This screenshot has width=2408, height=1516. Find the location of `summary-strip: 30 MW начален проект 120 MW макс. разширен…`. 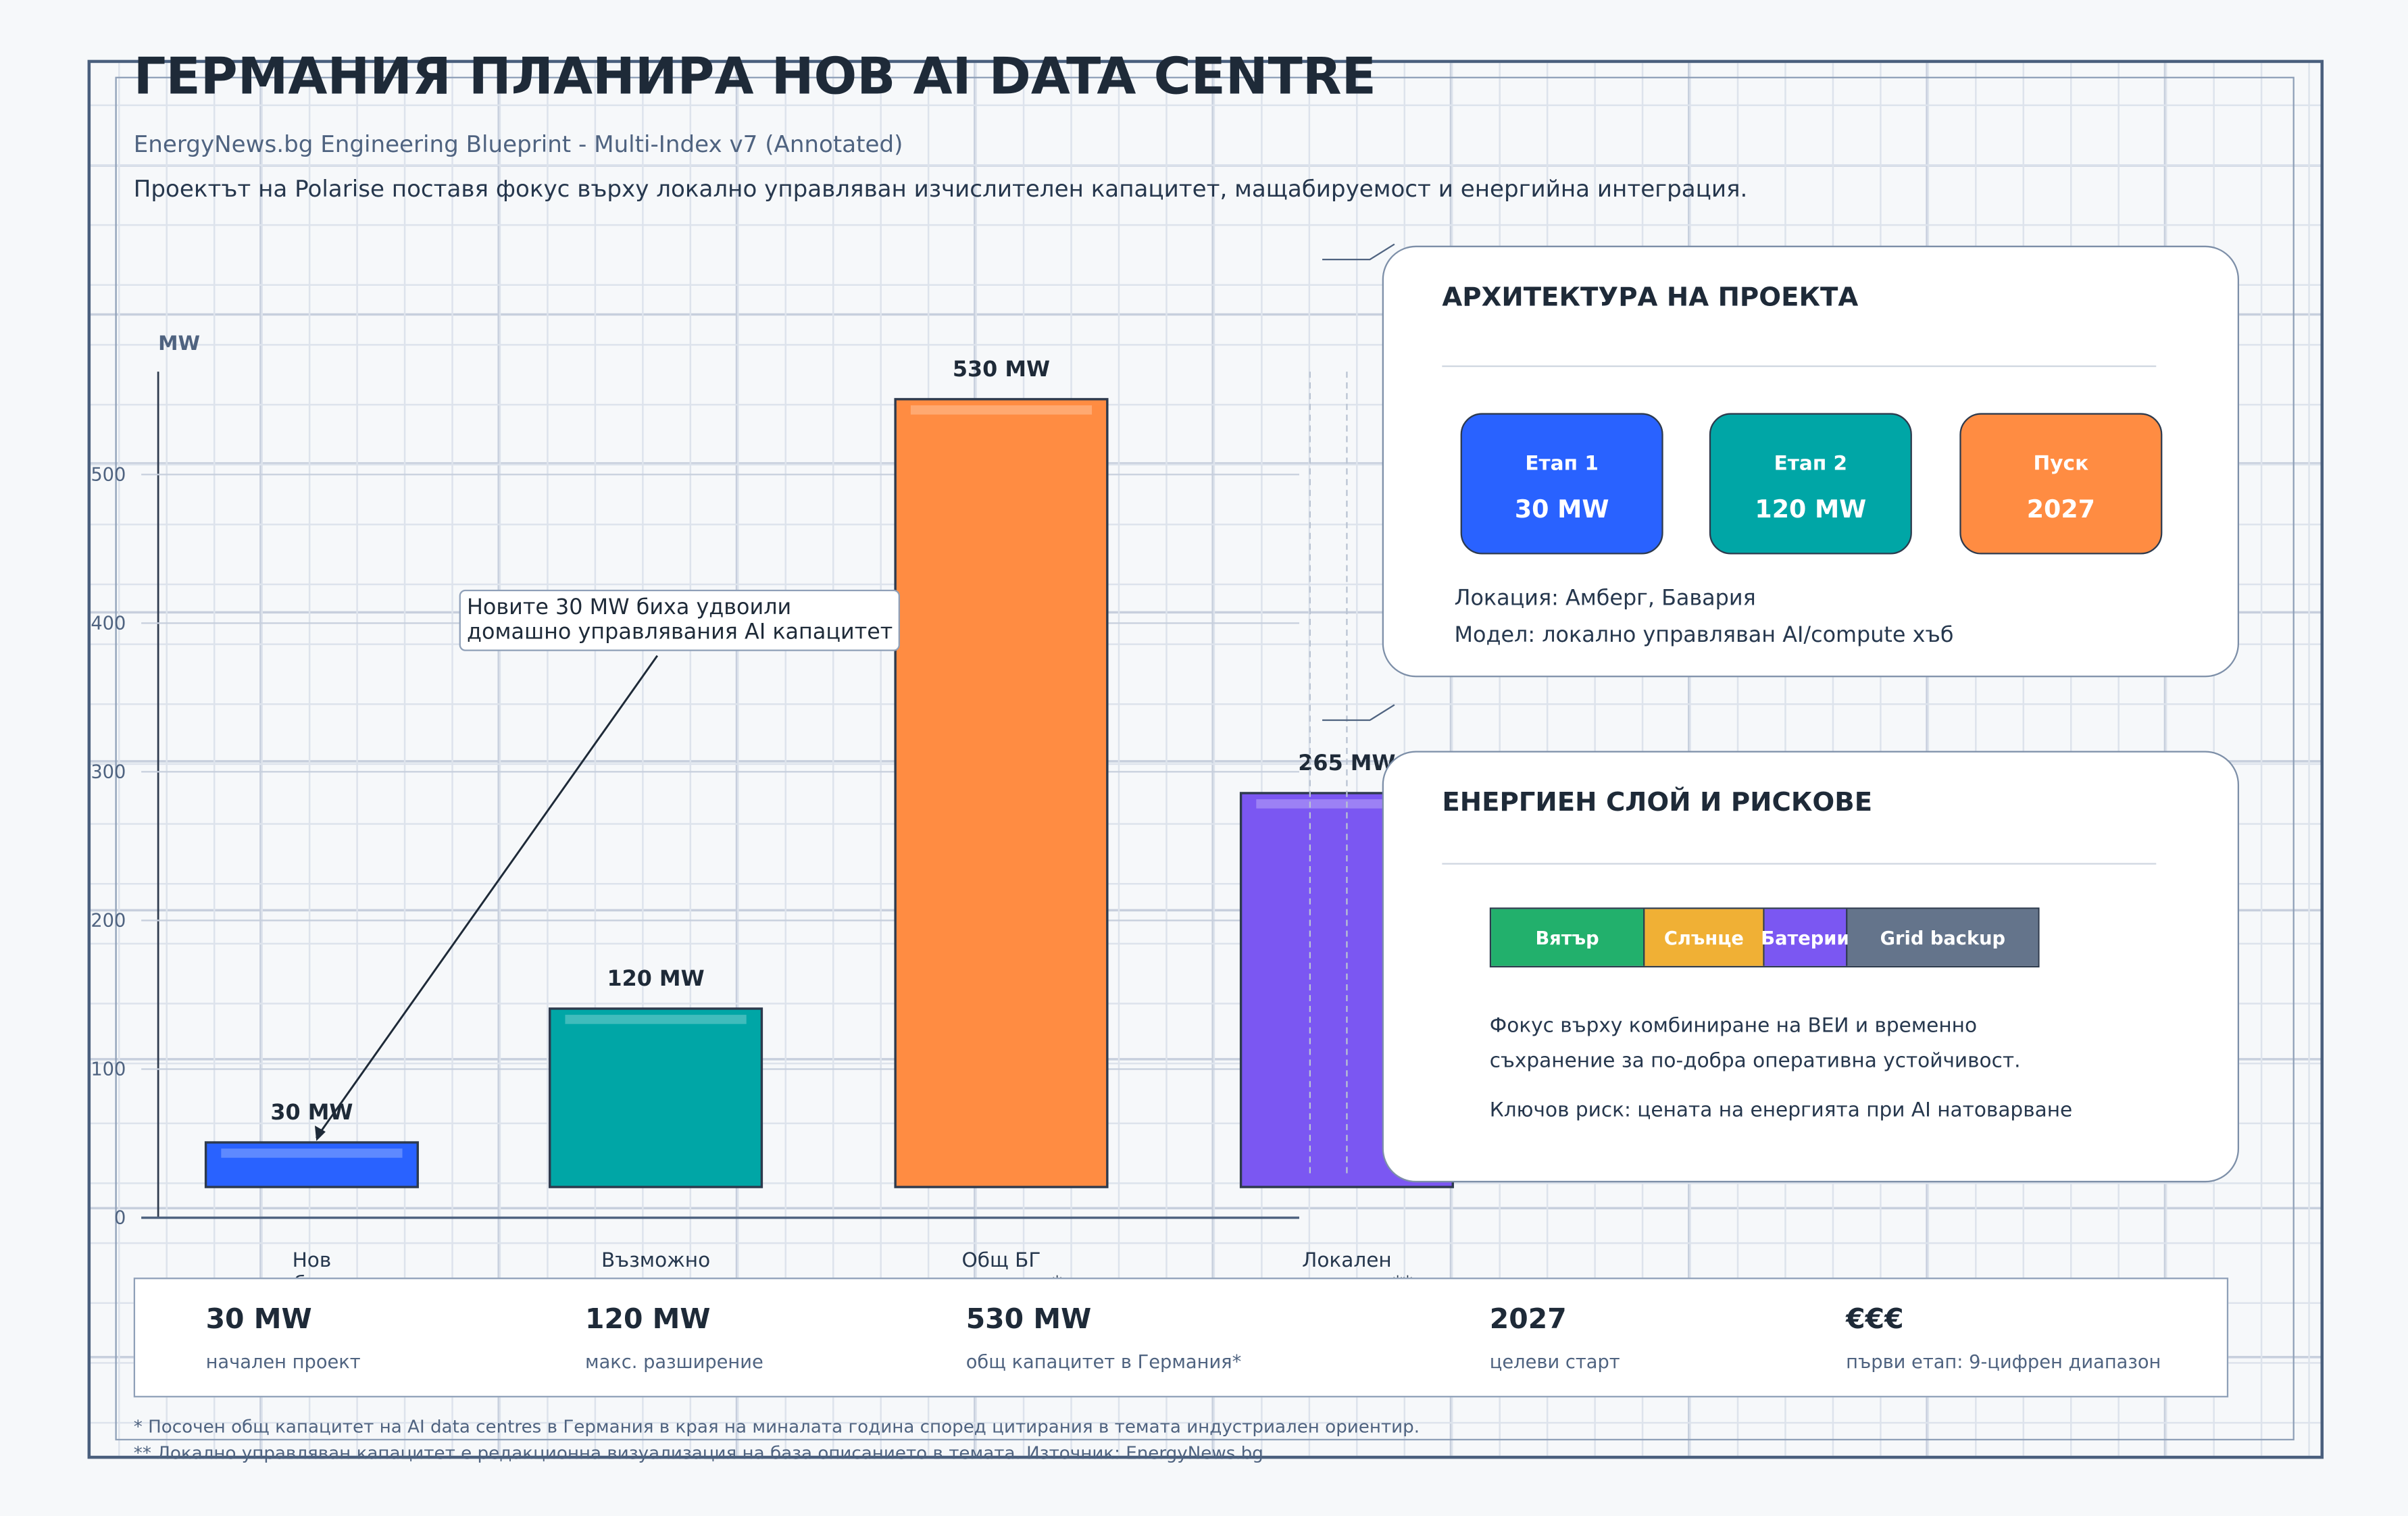

summary-strip: 30 MW начален проект 120 MW макс. разширен… is located at coordinates (1181, 1338).